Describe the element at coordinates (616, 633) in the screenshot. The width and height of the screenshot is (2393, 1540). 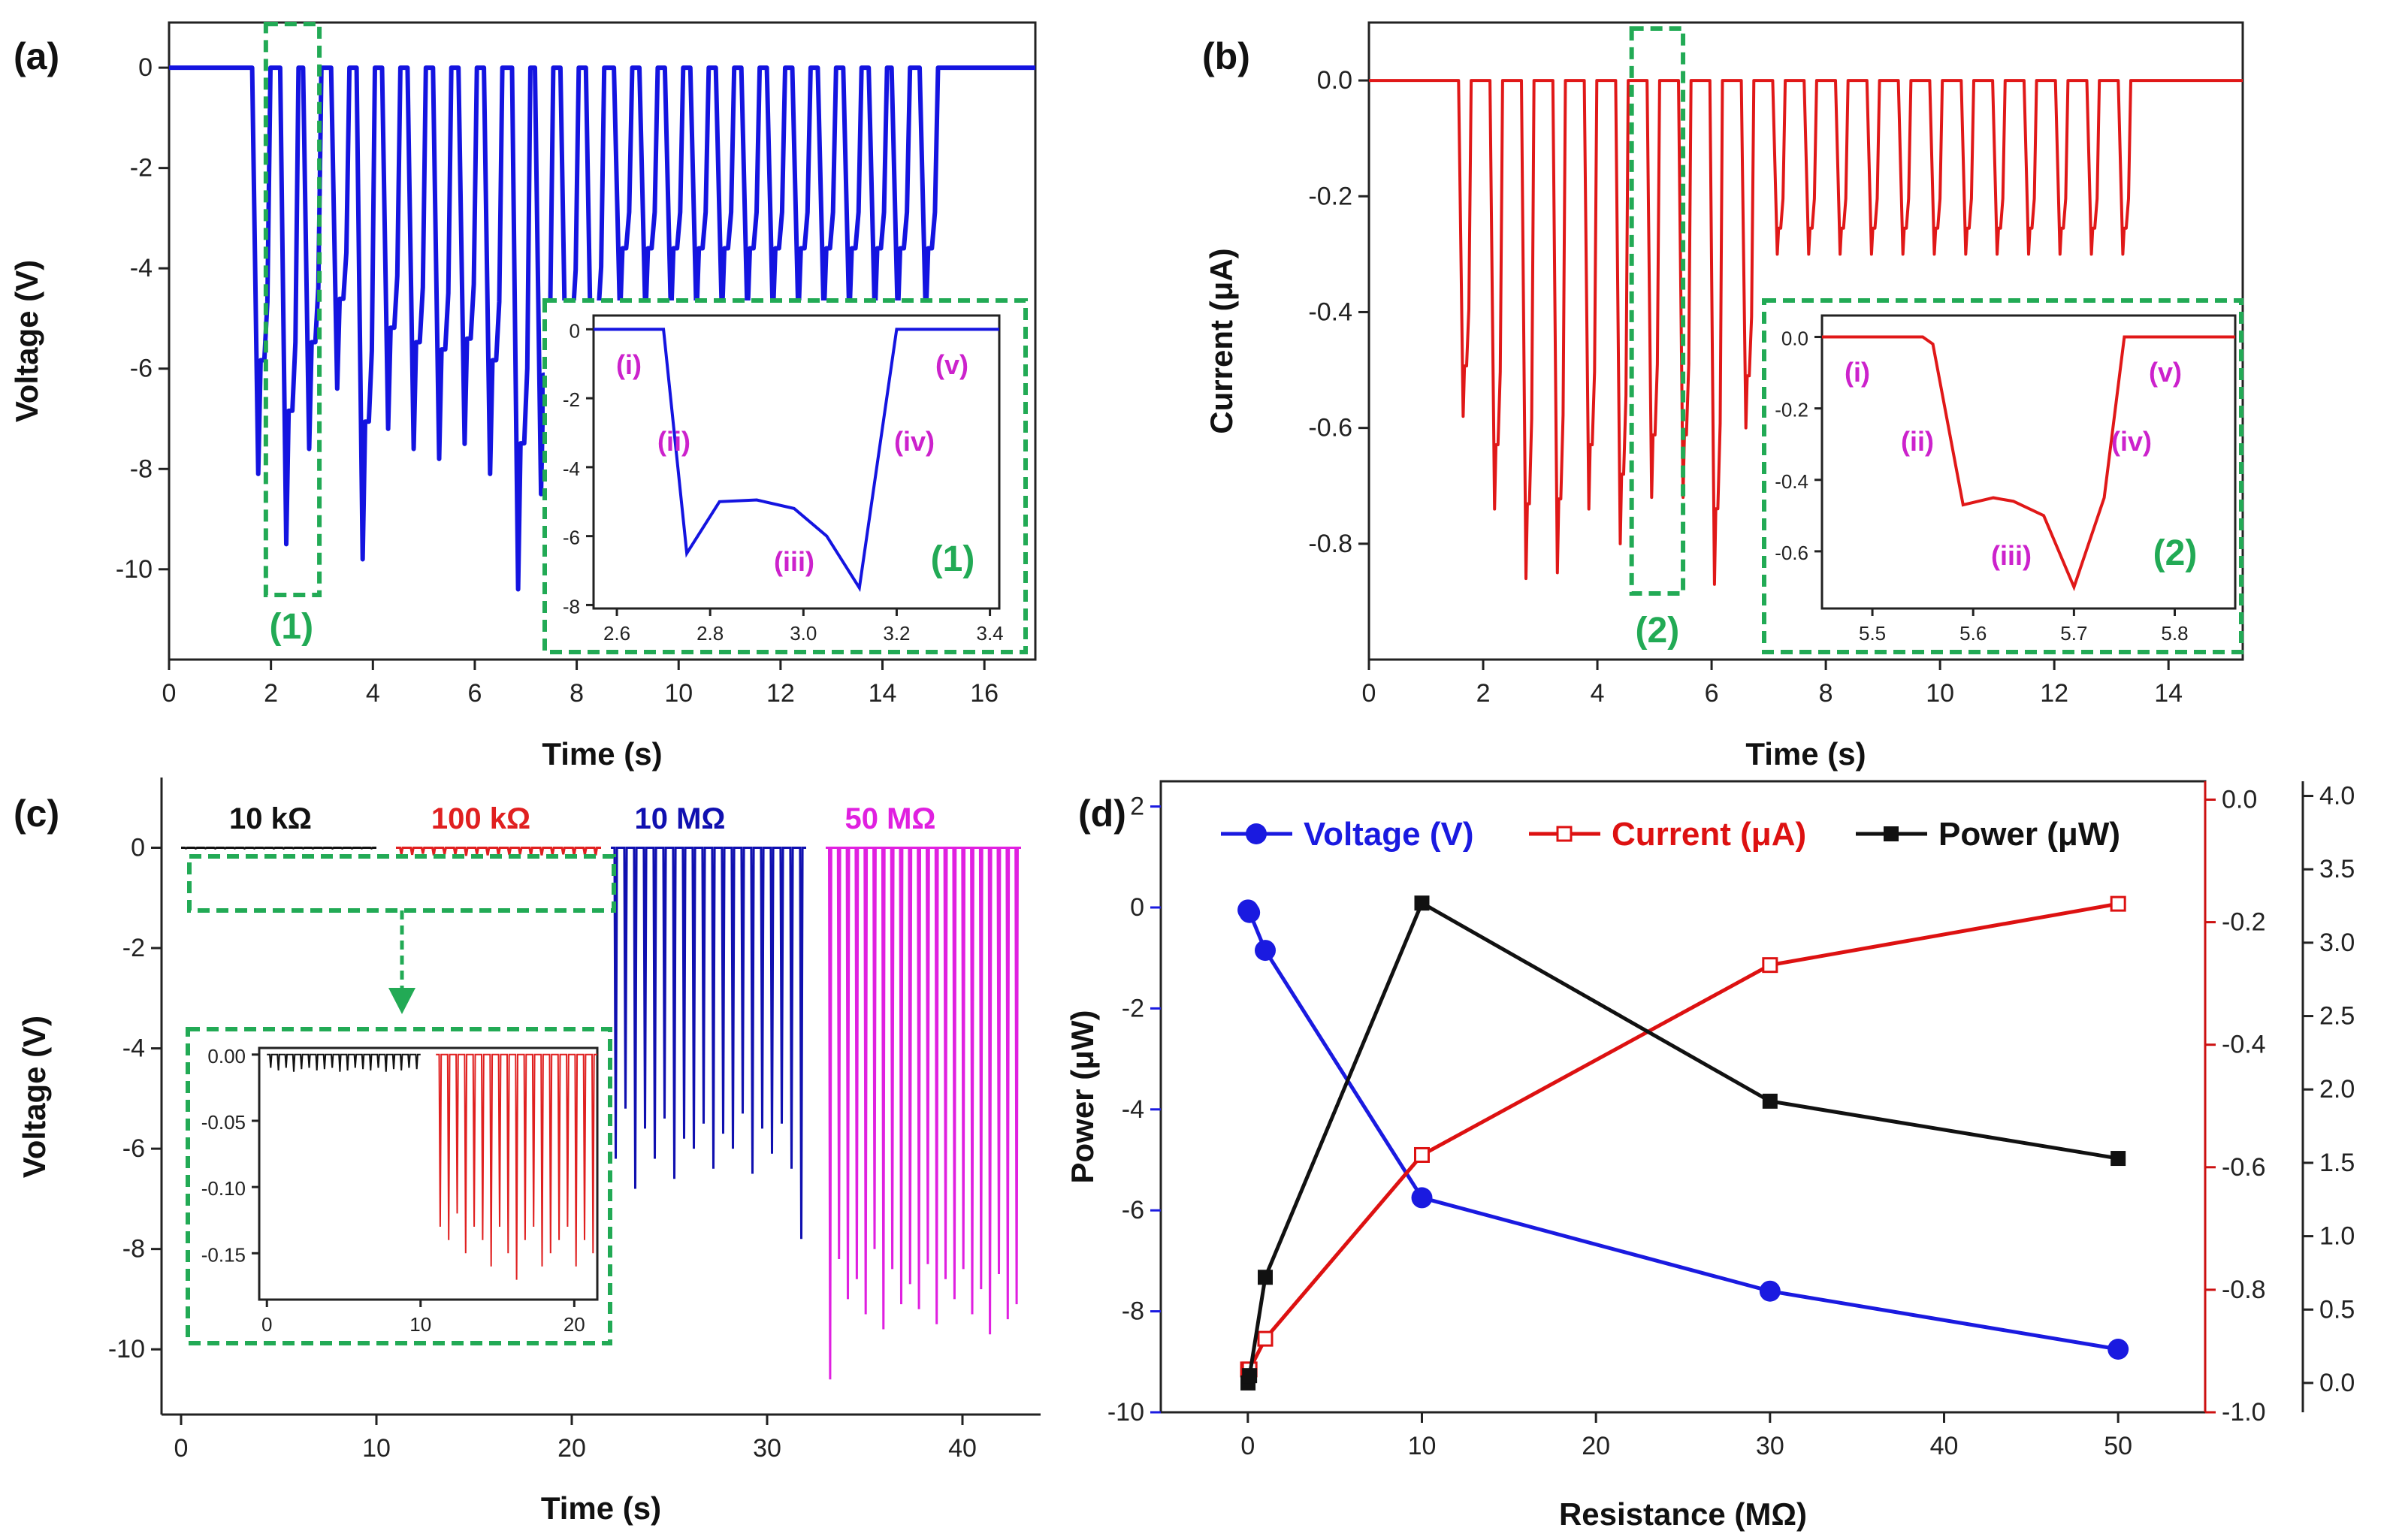
I see `panel-a-inset-xtick-label-0: 2.6` at that location.